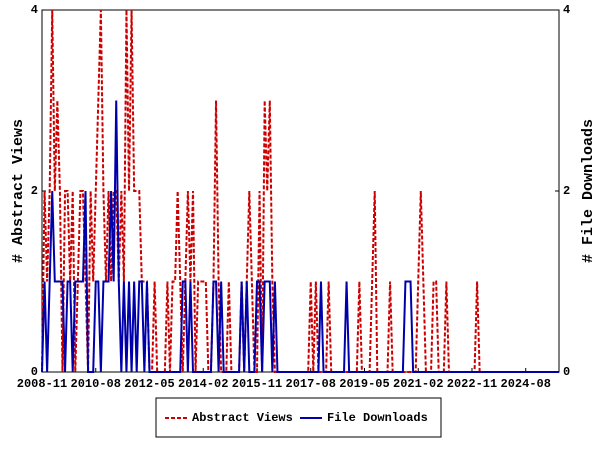  What do you see at coordinates (311, 384) in the screenshot?
I see `x-tick-label: 2017-08` at bounding box center [311, 384].